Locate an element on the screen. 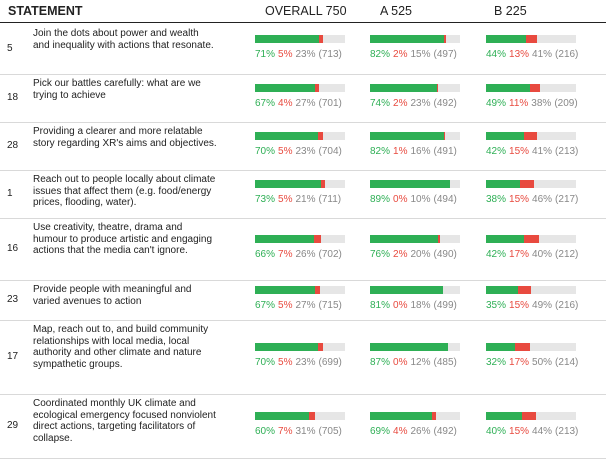 Image resolution: width=606 pixels, height=459 pixels. vote-percentages: 40% 15% 44% (213) is located at coordinates (532, 431).